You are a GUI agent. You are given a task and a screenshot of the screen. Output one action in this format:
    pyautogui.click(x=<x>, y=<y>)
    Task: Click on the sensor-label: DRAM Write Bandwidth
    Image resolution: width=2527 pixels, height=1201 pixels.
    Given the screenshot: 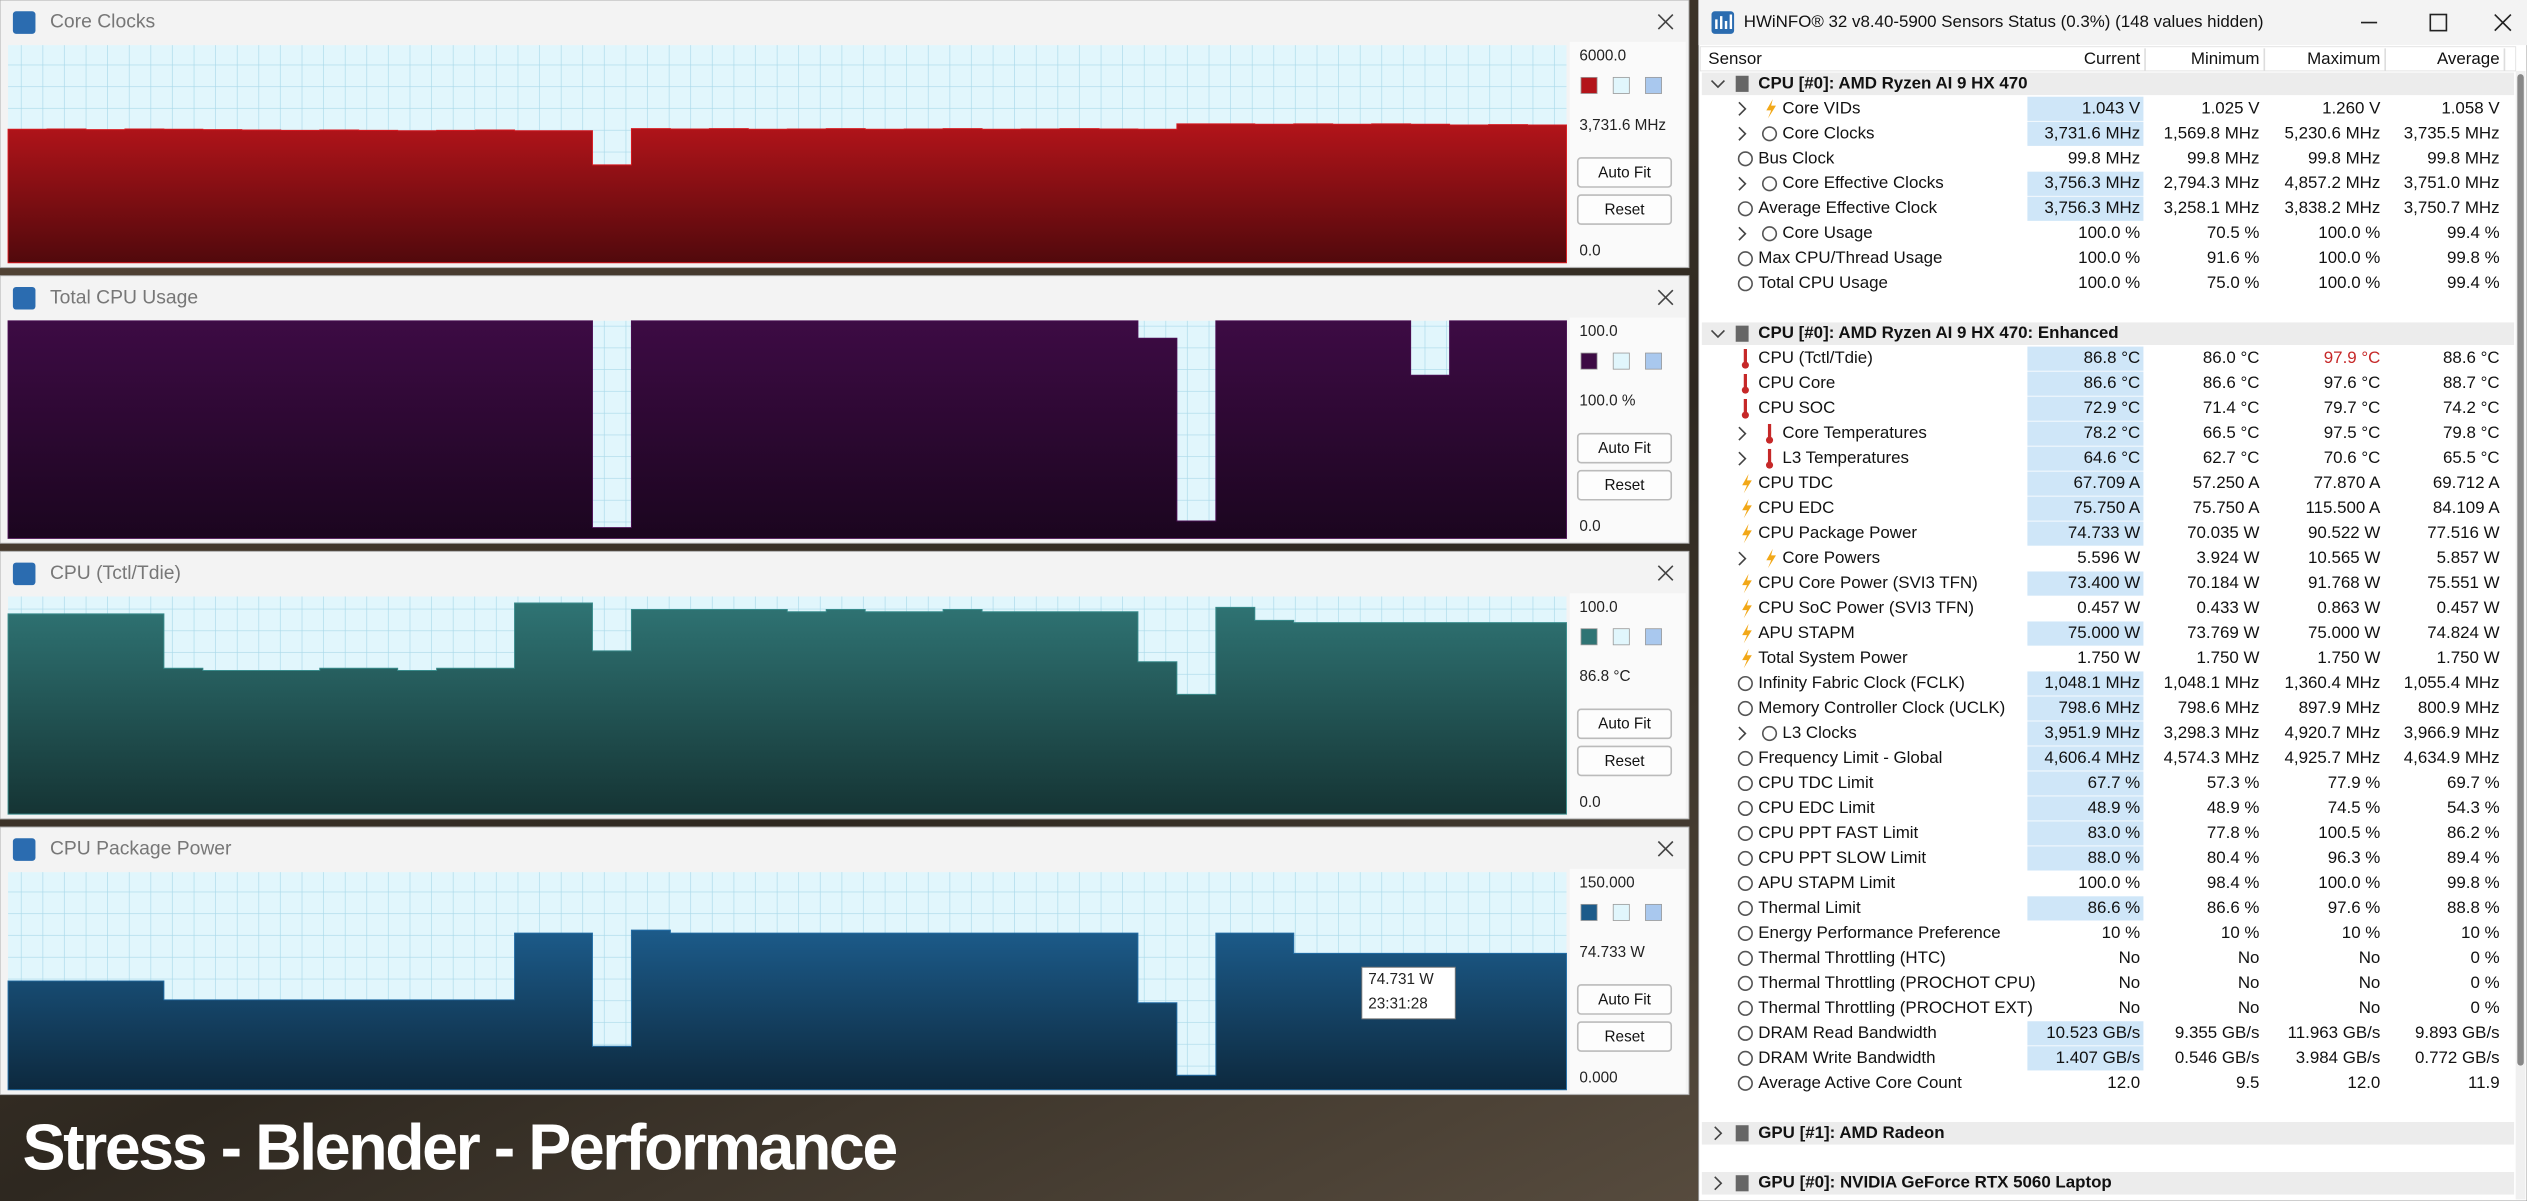 What is the action you would take?
    pyautogui.click(x=1846, y=1057)
    